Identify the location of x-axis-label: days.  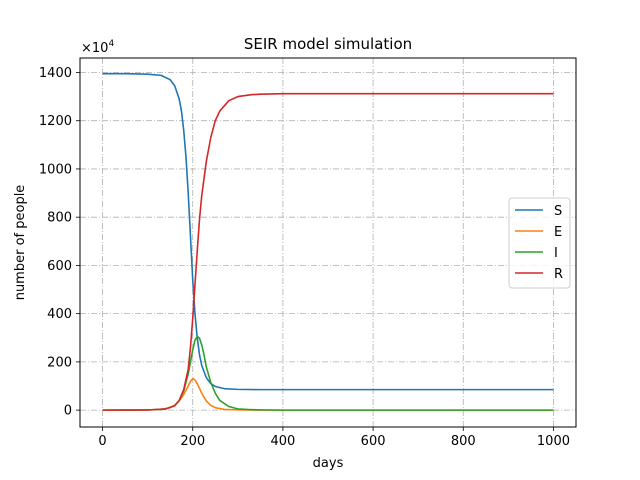
(328, 463).